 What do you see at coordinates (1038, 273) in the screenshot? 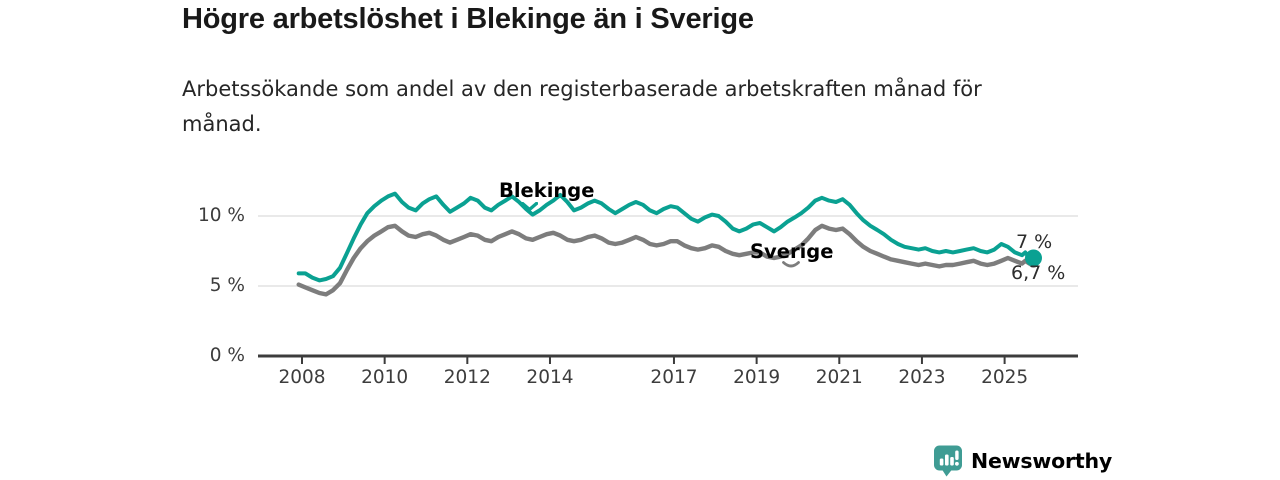
I see `end-value-label-sverige: 6,7 %` at bounding box center [1038, 273].